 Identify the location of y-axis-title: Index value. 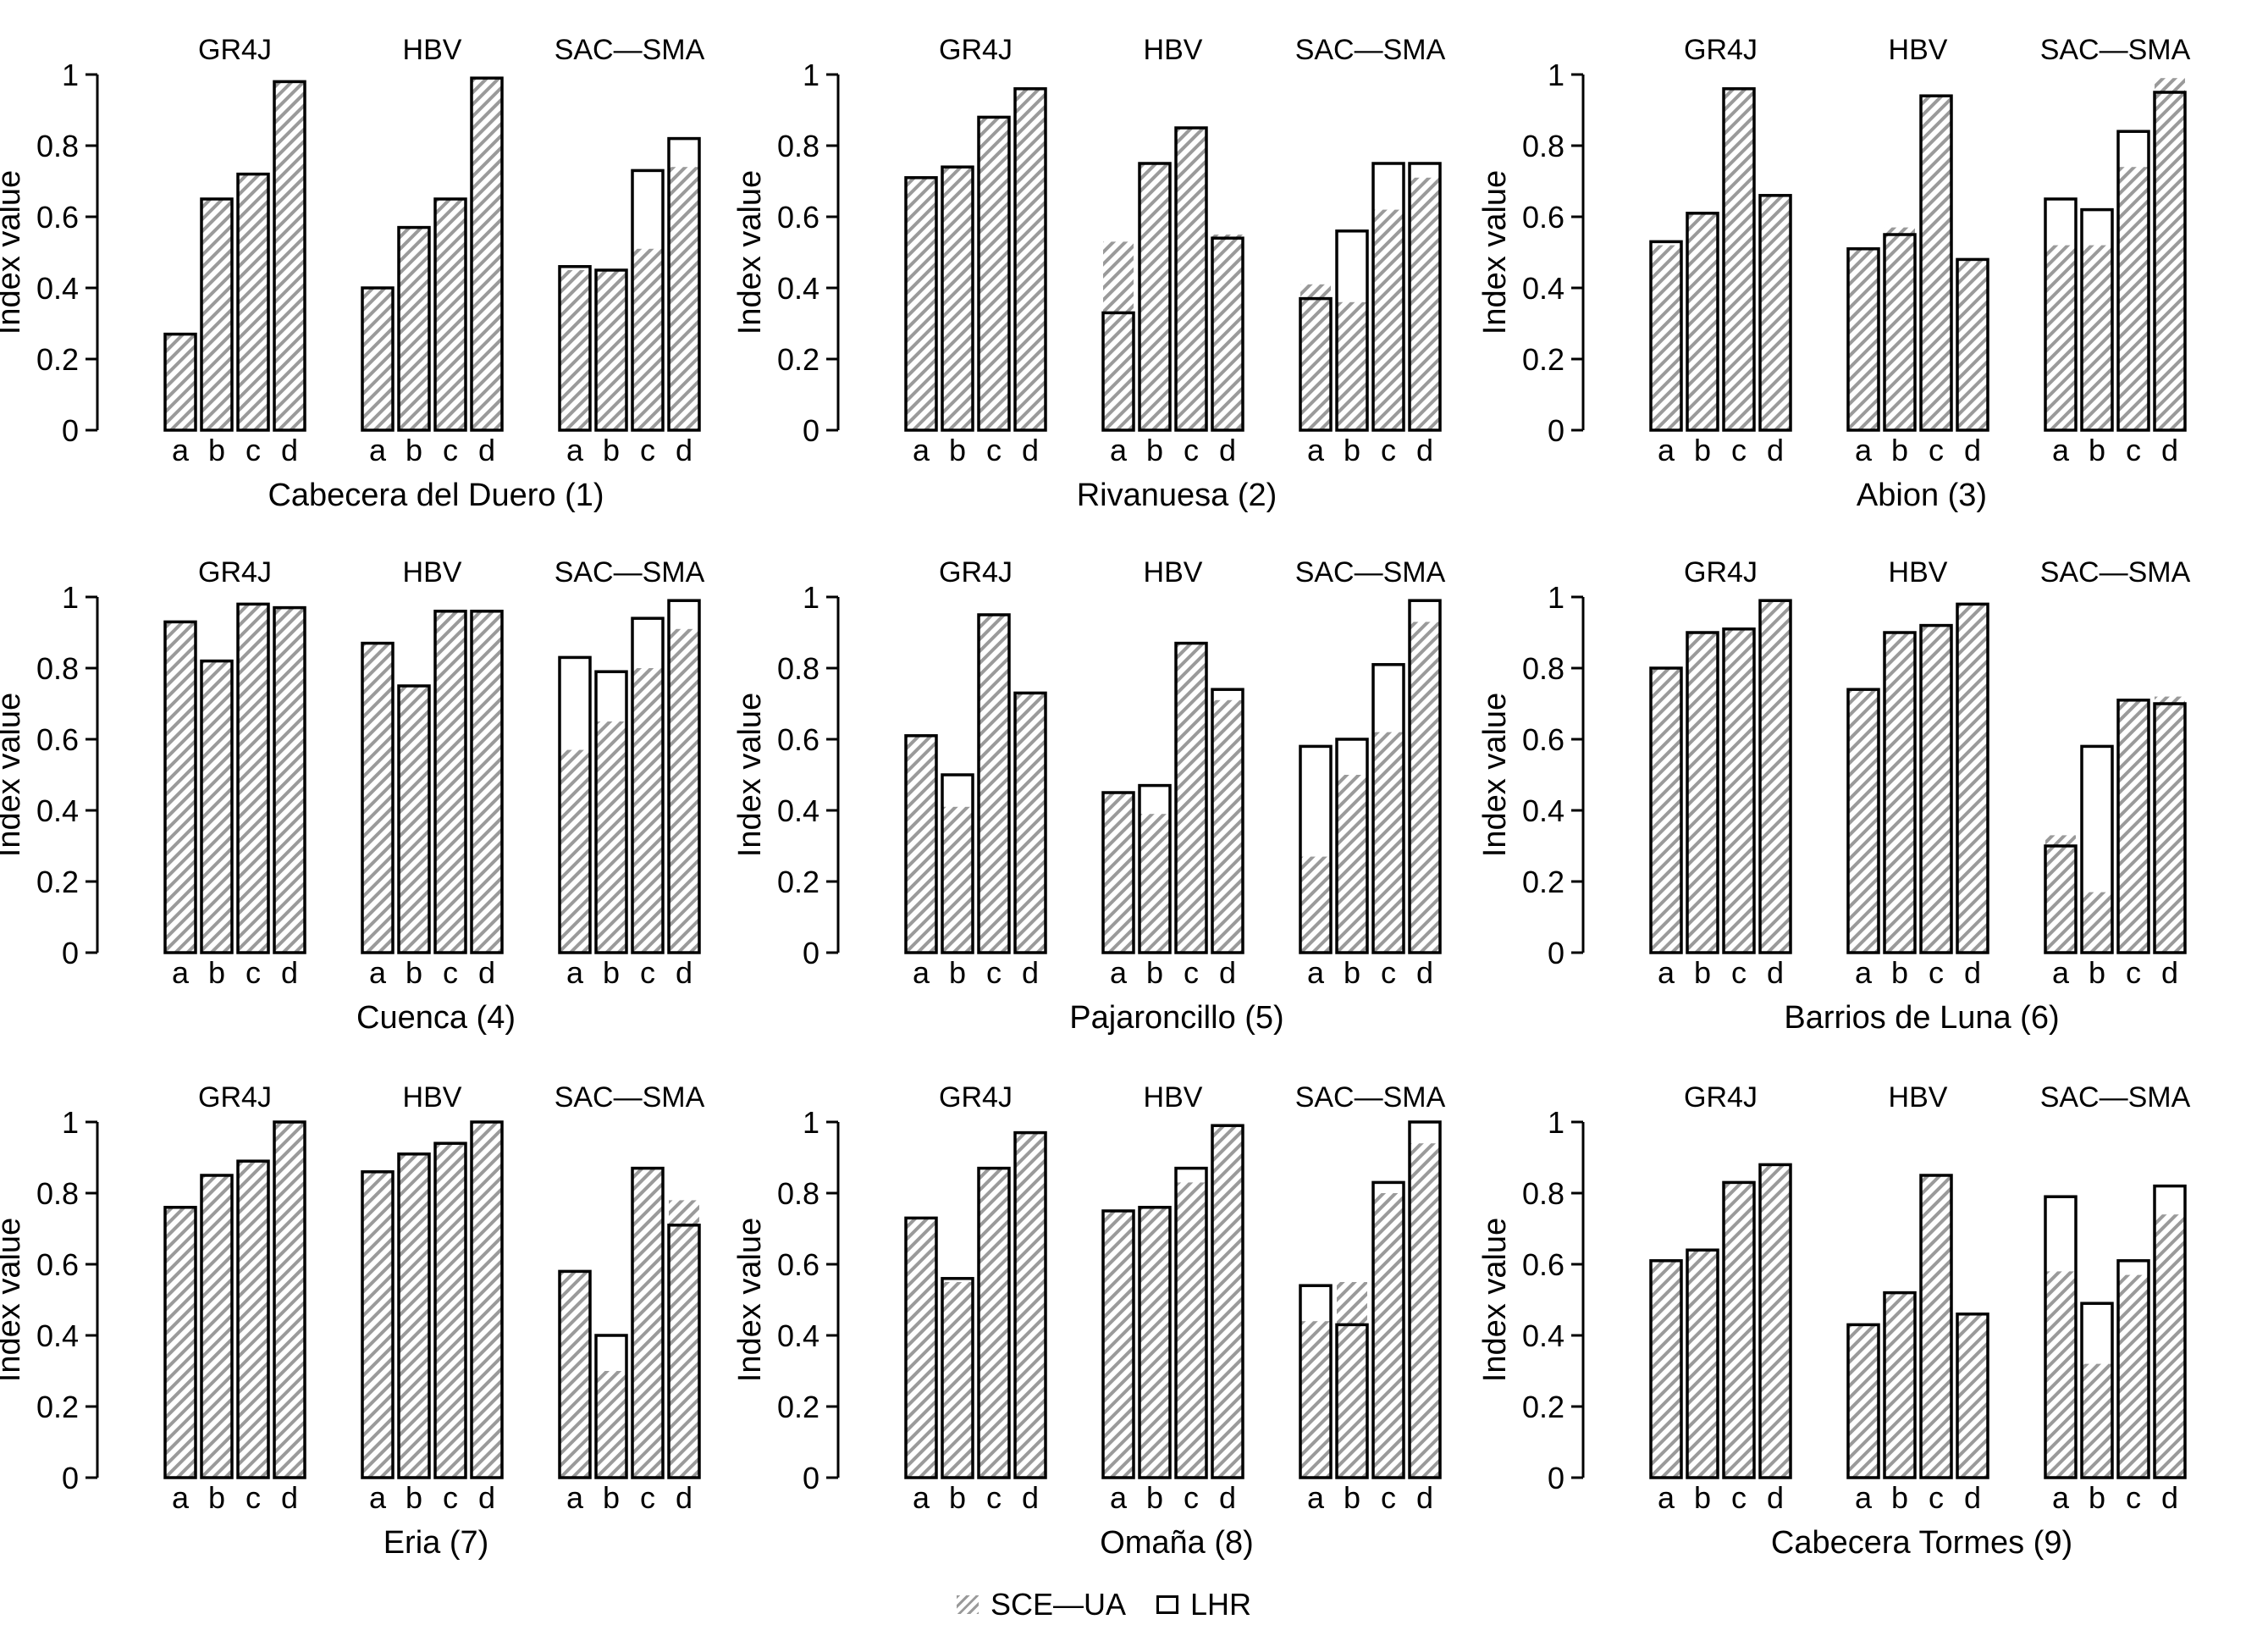
(750, 1300).